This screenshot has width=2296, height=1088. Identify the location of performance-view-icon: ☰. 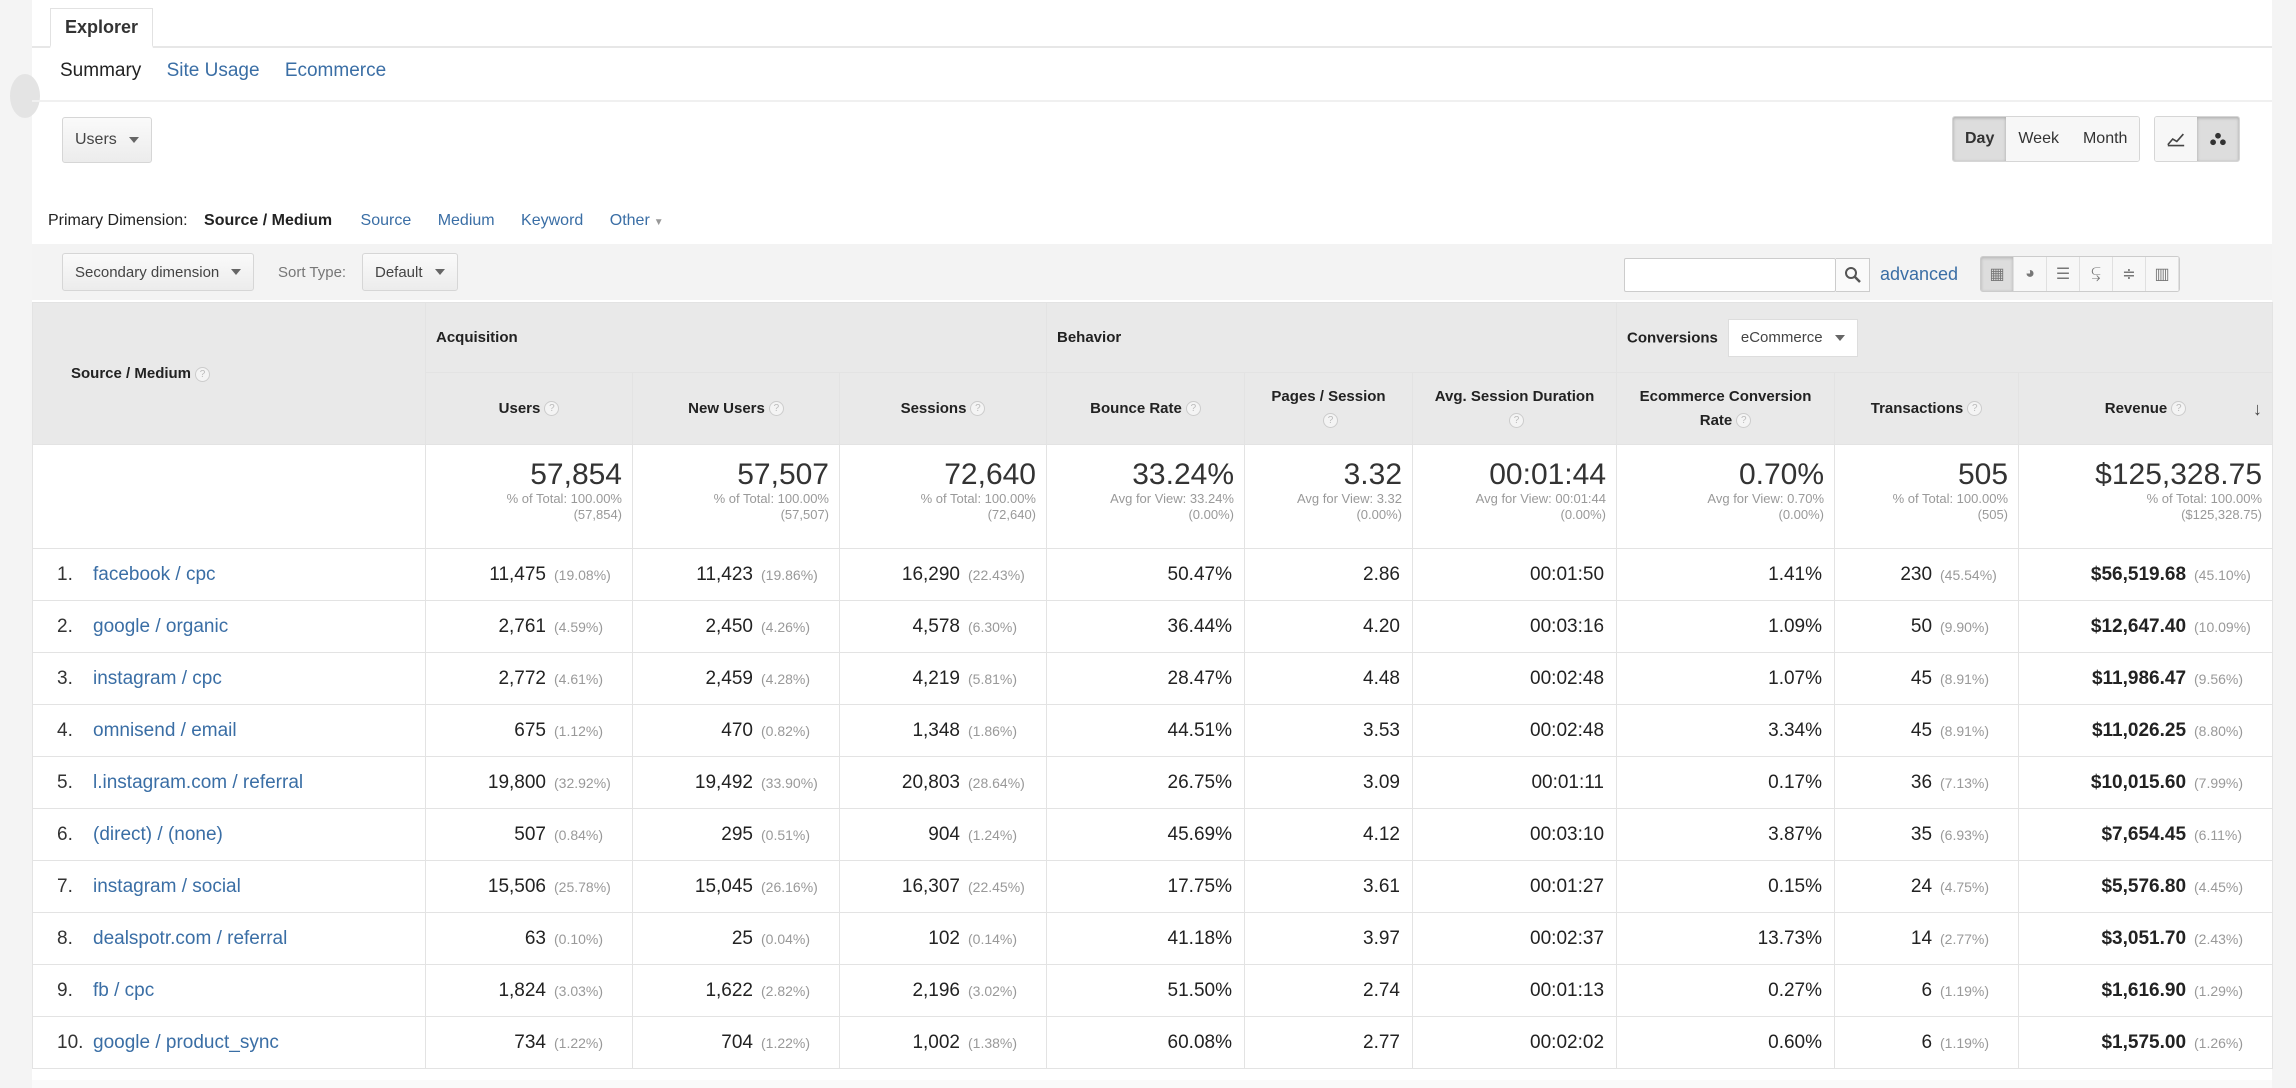
(2063, 274).